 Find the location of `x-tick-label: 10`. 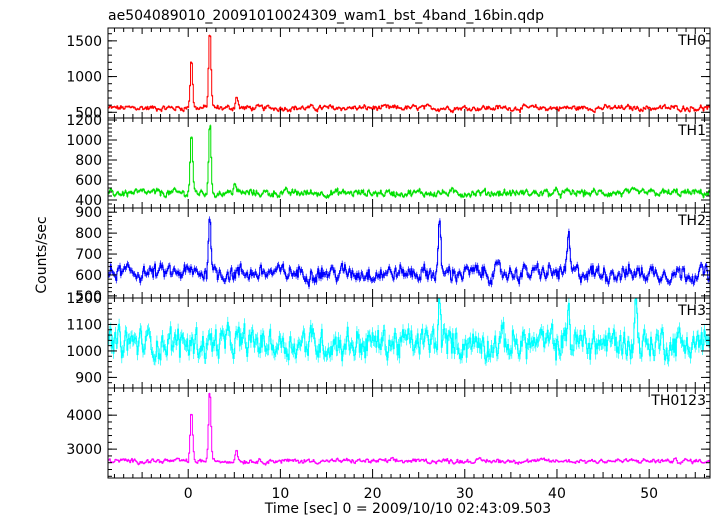

x-tick-label: 10 is located at coordinates (280, 494).